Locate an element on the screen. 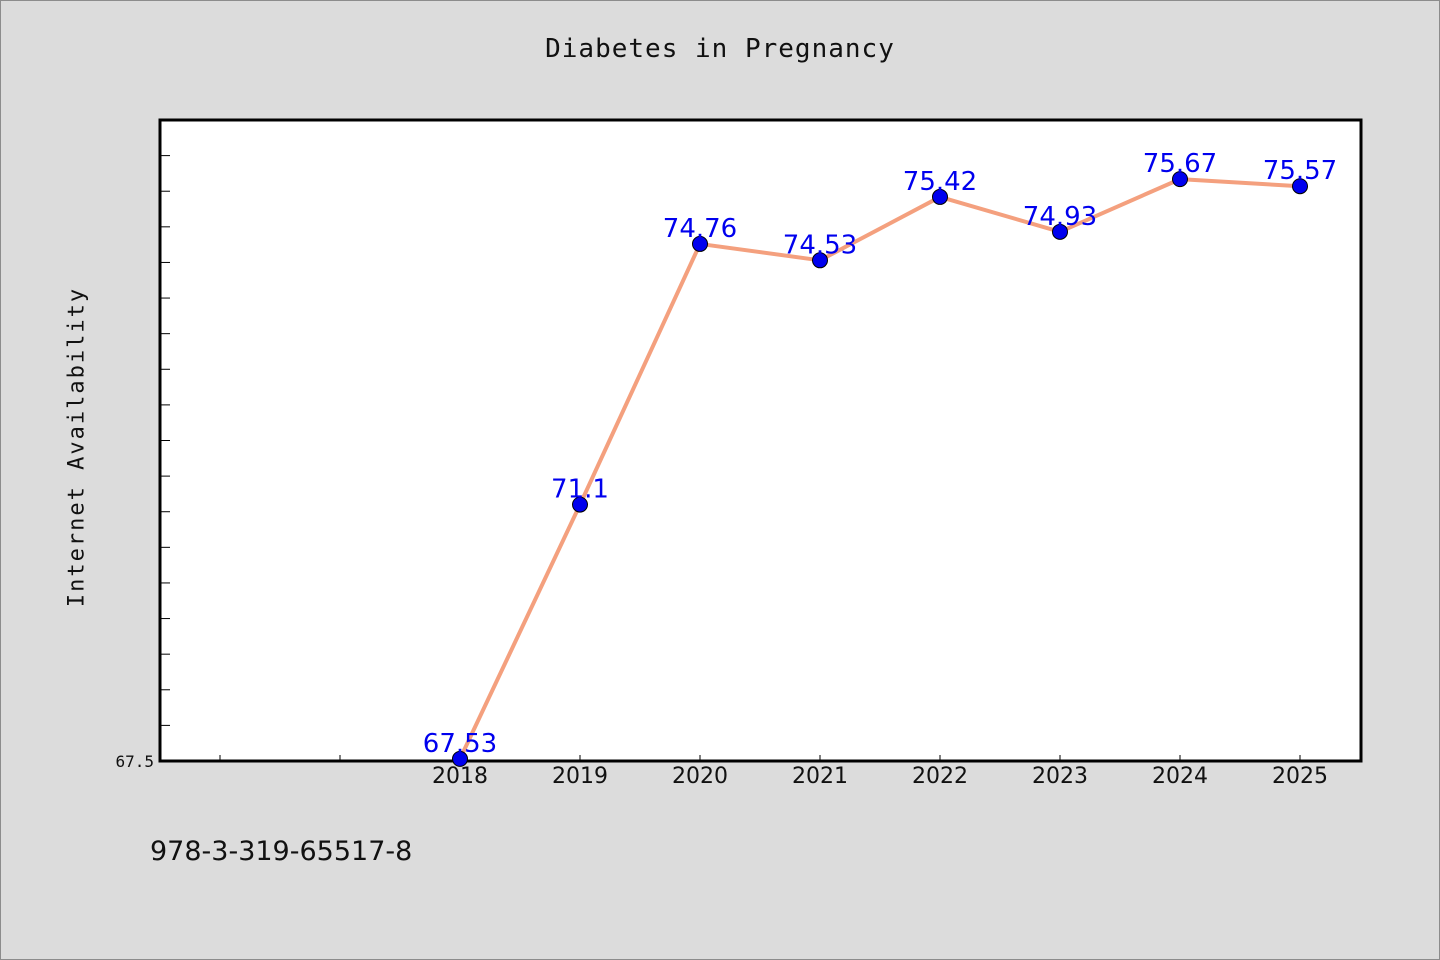 This screenshot has height=960, width=1440. data-label: 71.1 is located at coordinates (580, 490).